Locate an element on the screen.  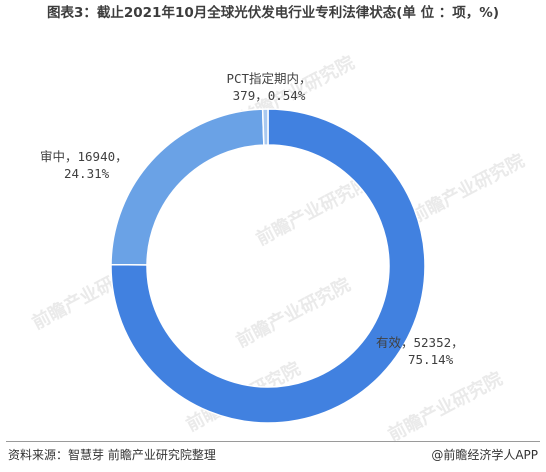
watermark-5: 前瞻产业研究院 is located at coordinates (445, 406).